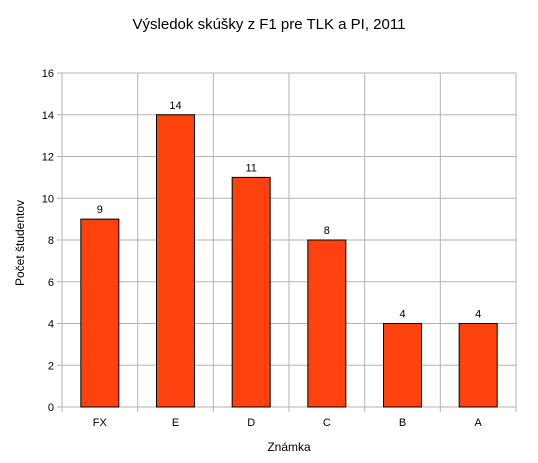  Describe the element at coordinates (175, 423) in the screenshot. I see `x-tick-label: E` at that location.